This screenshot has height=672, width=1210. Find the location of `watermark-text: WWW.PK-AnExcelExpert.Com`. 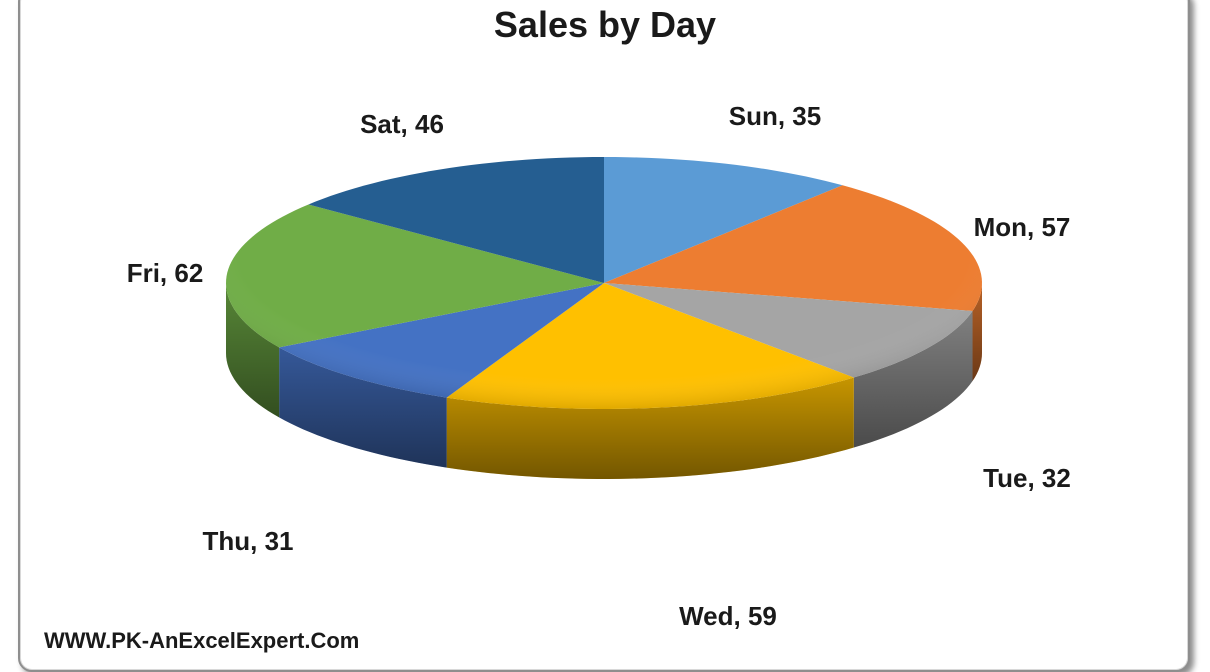

watermark-text: WWW.PK-AnExcelExpert.Com is located at coordinates (202, 640).